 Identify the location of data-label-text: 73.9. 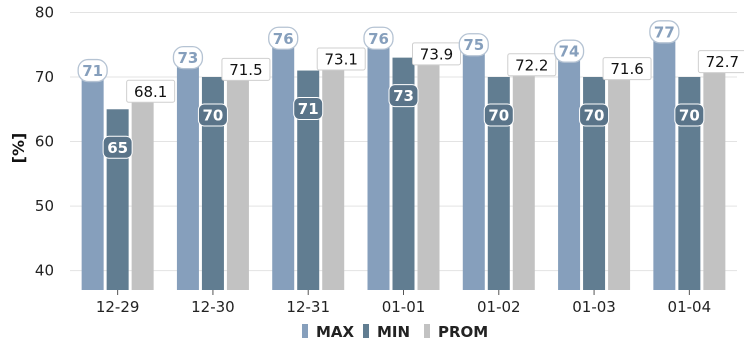
(436, 54).